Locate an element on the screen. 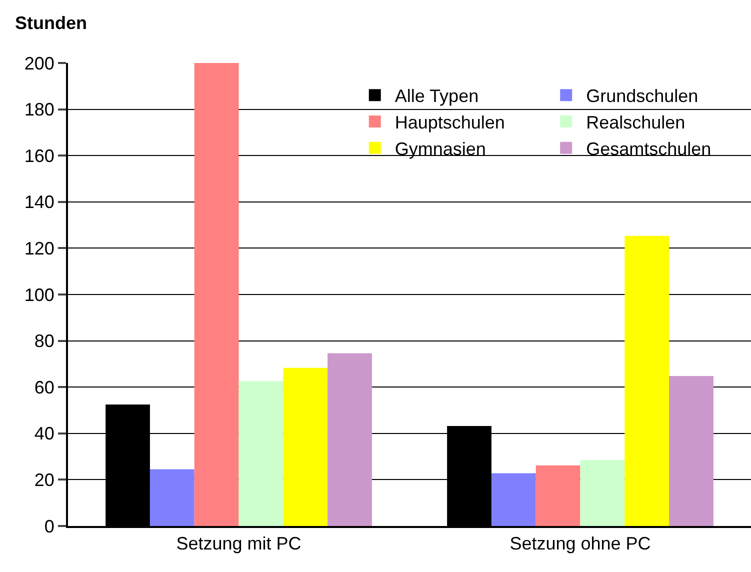  y-tick-label: 40 is located at coordinates (44, 434).